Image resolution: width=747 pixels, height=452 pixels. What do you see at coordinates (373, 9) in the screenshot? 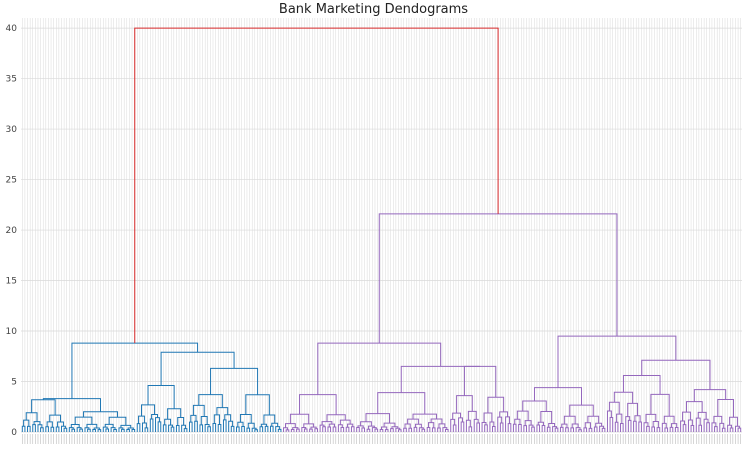
I see `chart-title: Bank Marketing Dendograms` at bounding box center [373, 9].